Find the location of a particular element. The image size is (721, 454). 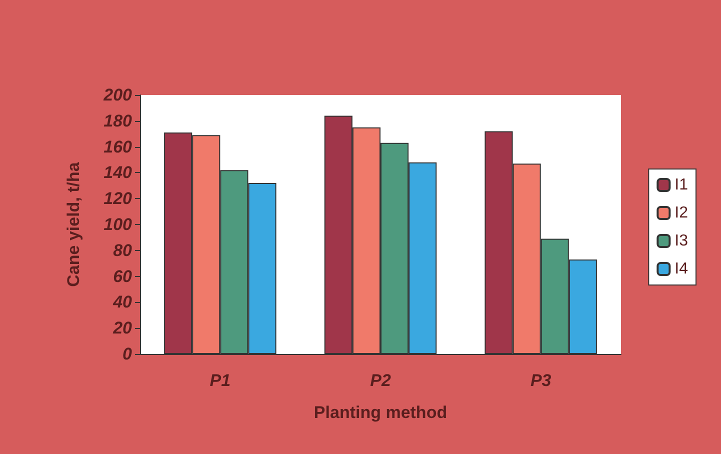

y-tick-label: 20 is located at coordinates (122, 328).